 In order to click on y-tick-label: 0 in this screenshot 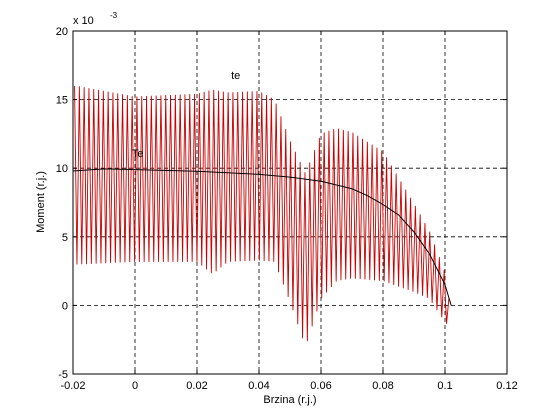, I will do `click(65, 306)`.